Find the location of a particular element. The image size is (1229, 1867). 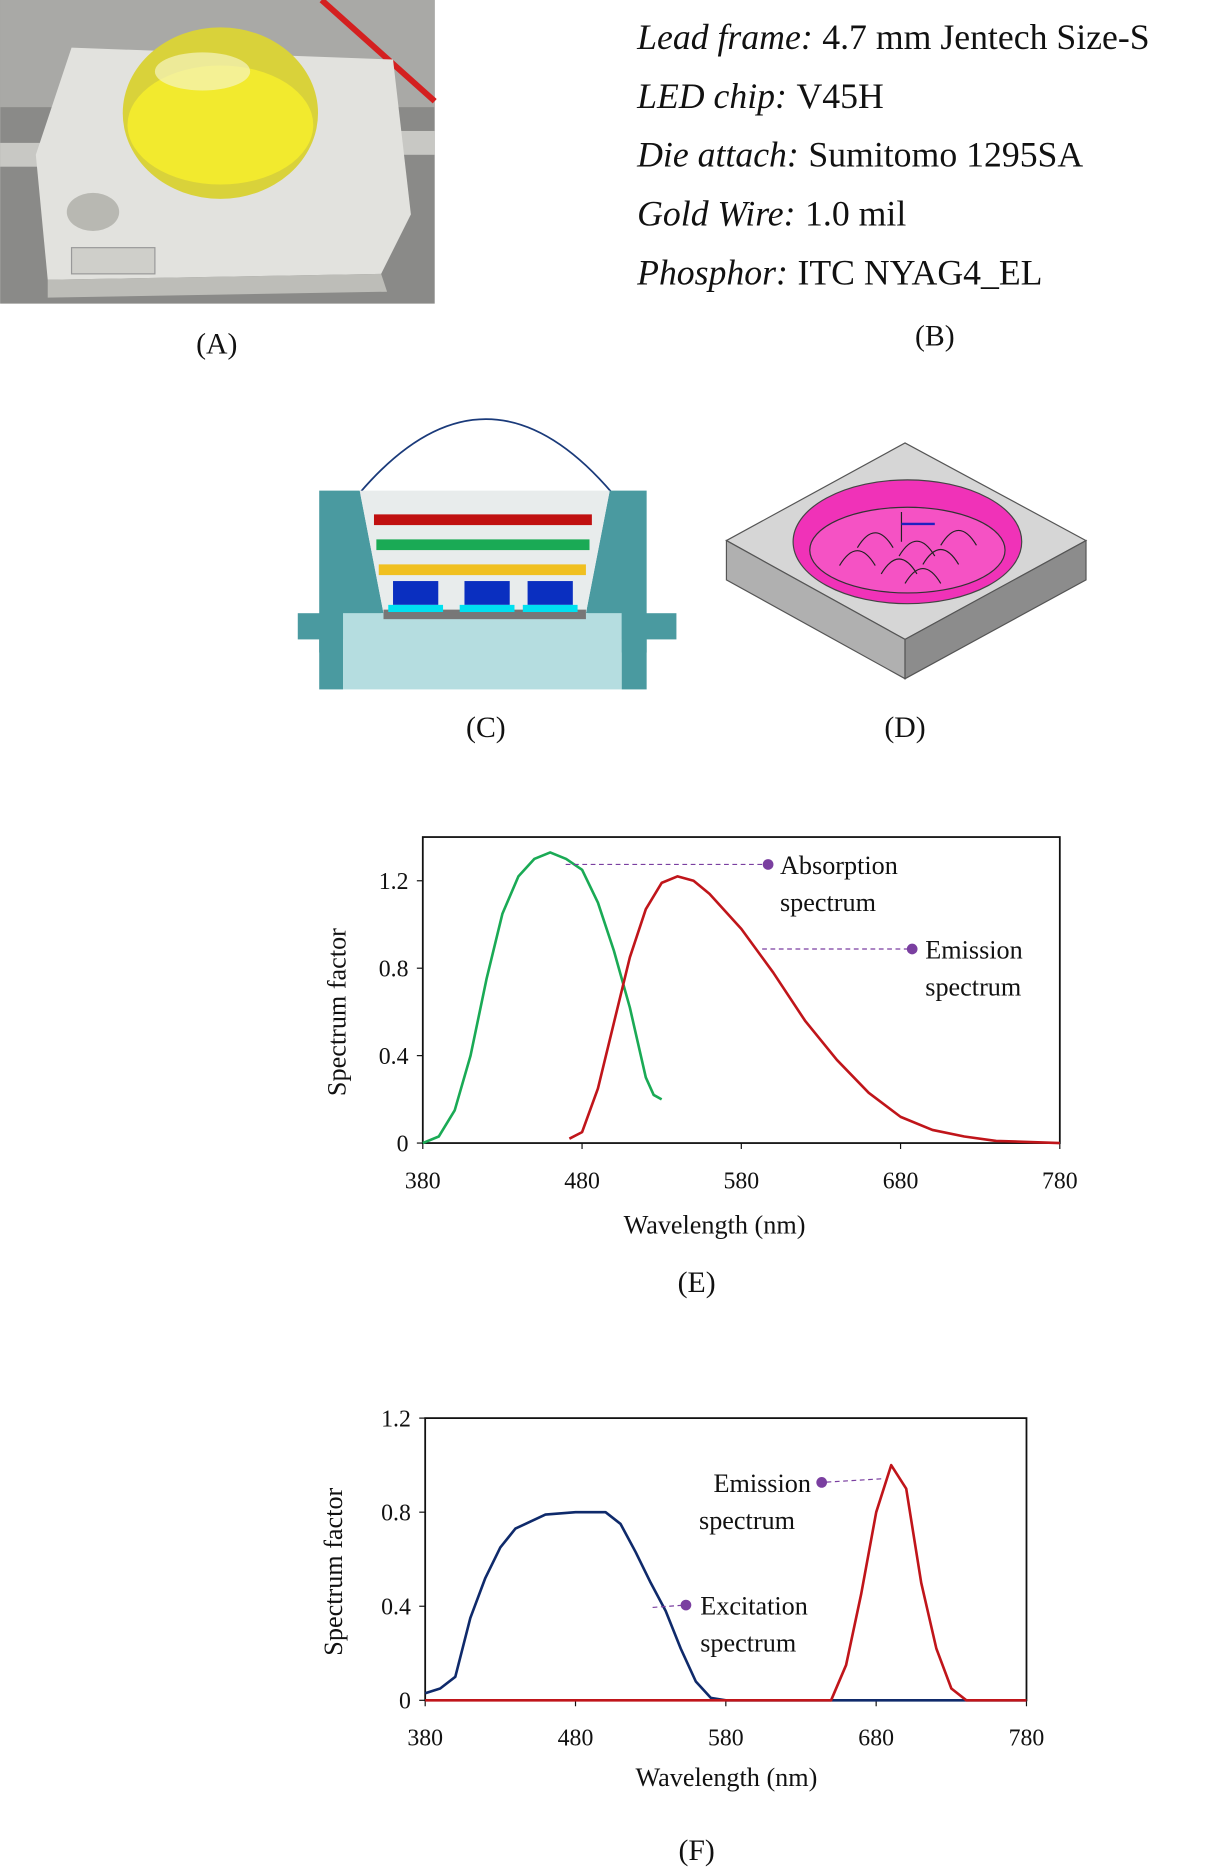

photo is located at coordinates (218, 152).